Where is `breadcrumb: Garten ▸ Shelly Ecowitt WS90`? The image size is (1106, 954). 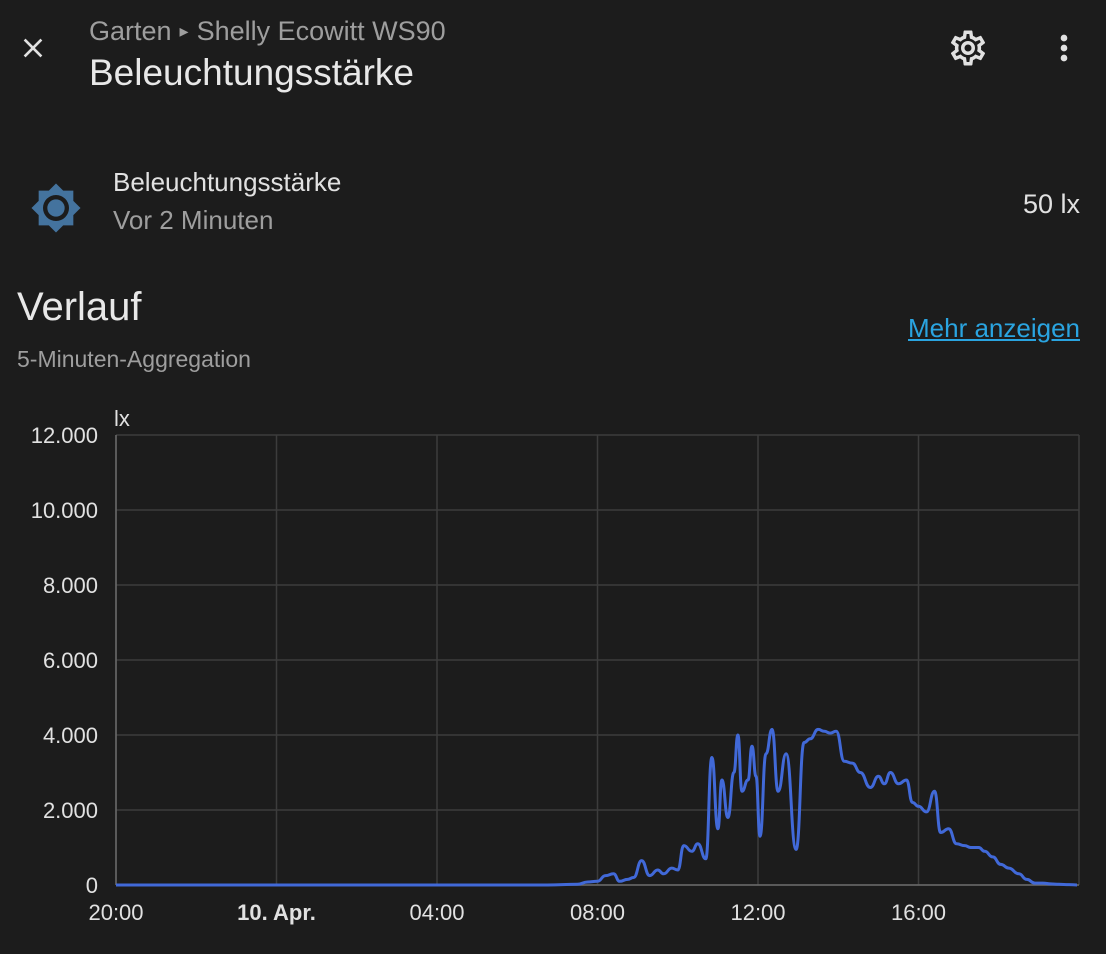 breadcrumb: Garten ▸ Shelly Ecowitt WS90 is located at coordinates (267, 31).